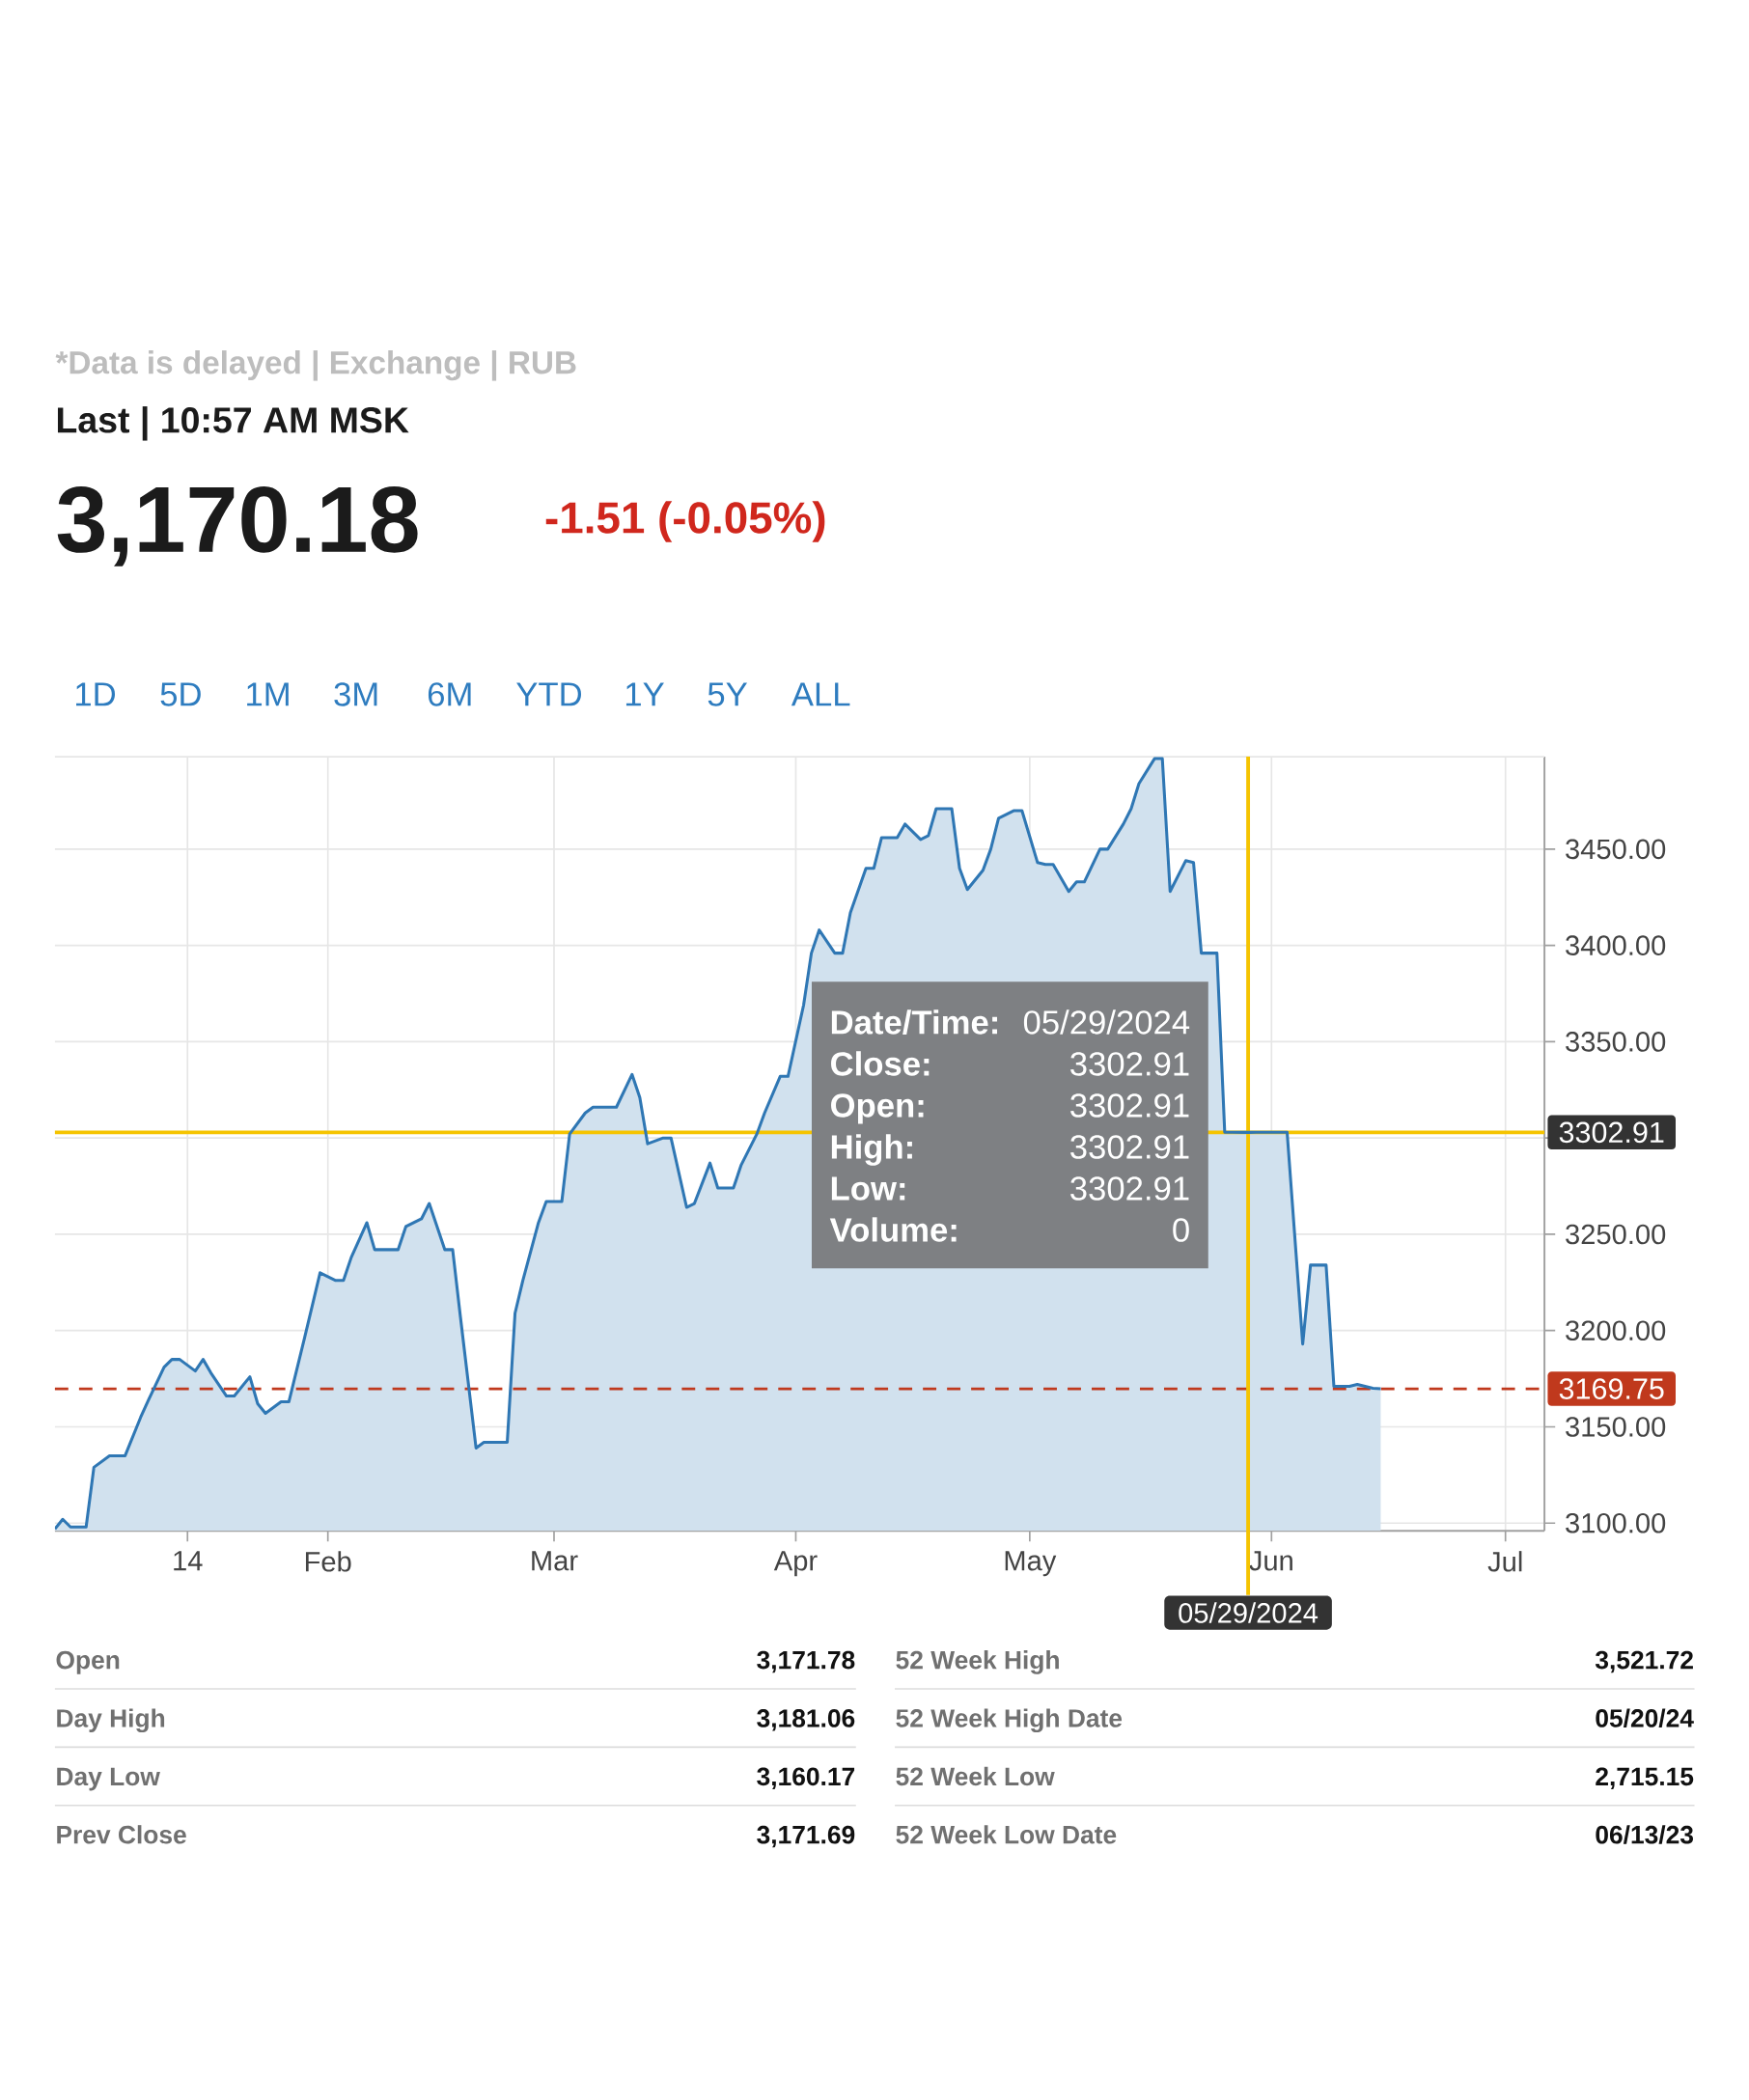 This screenshot has width=1749, height=2100. I want to click on annotation: High:, so click(872, 1150).